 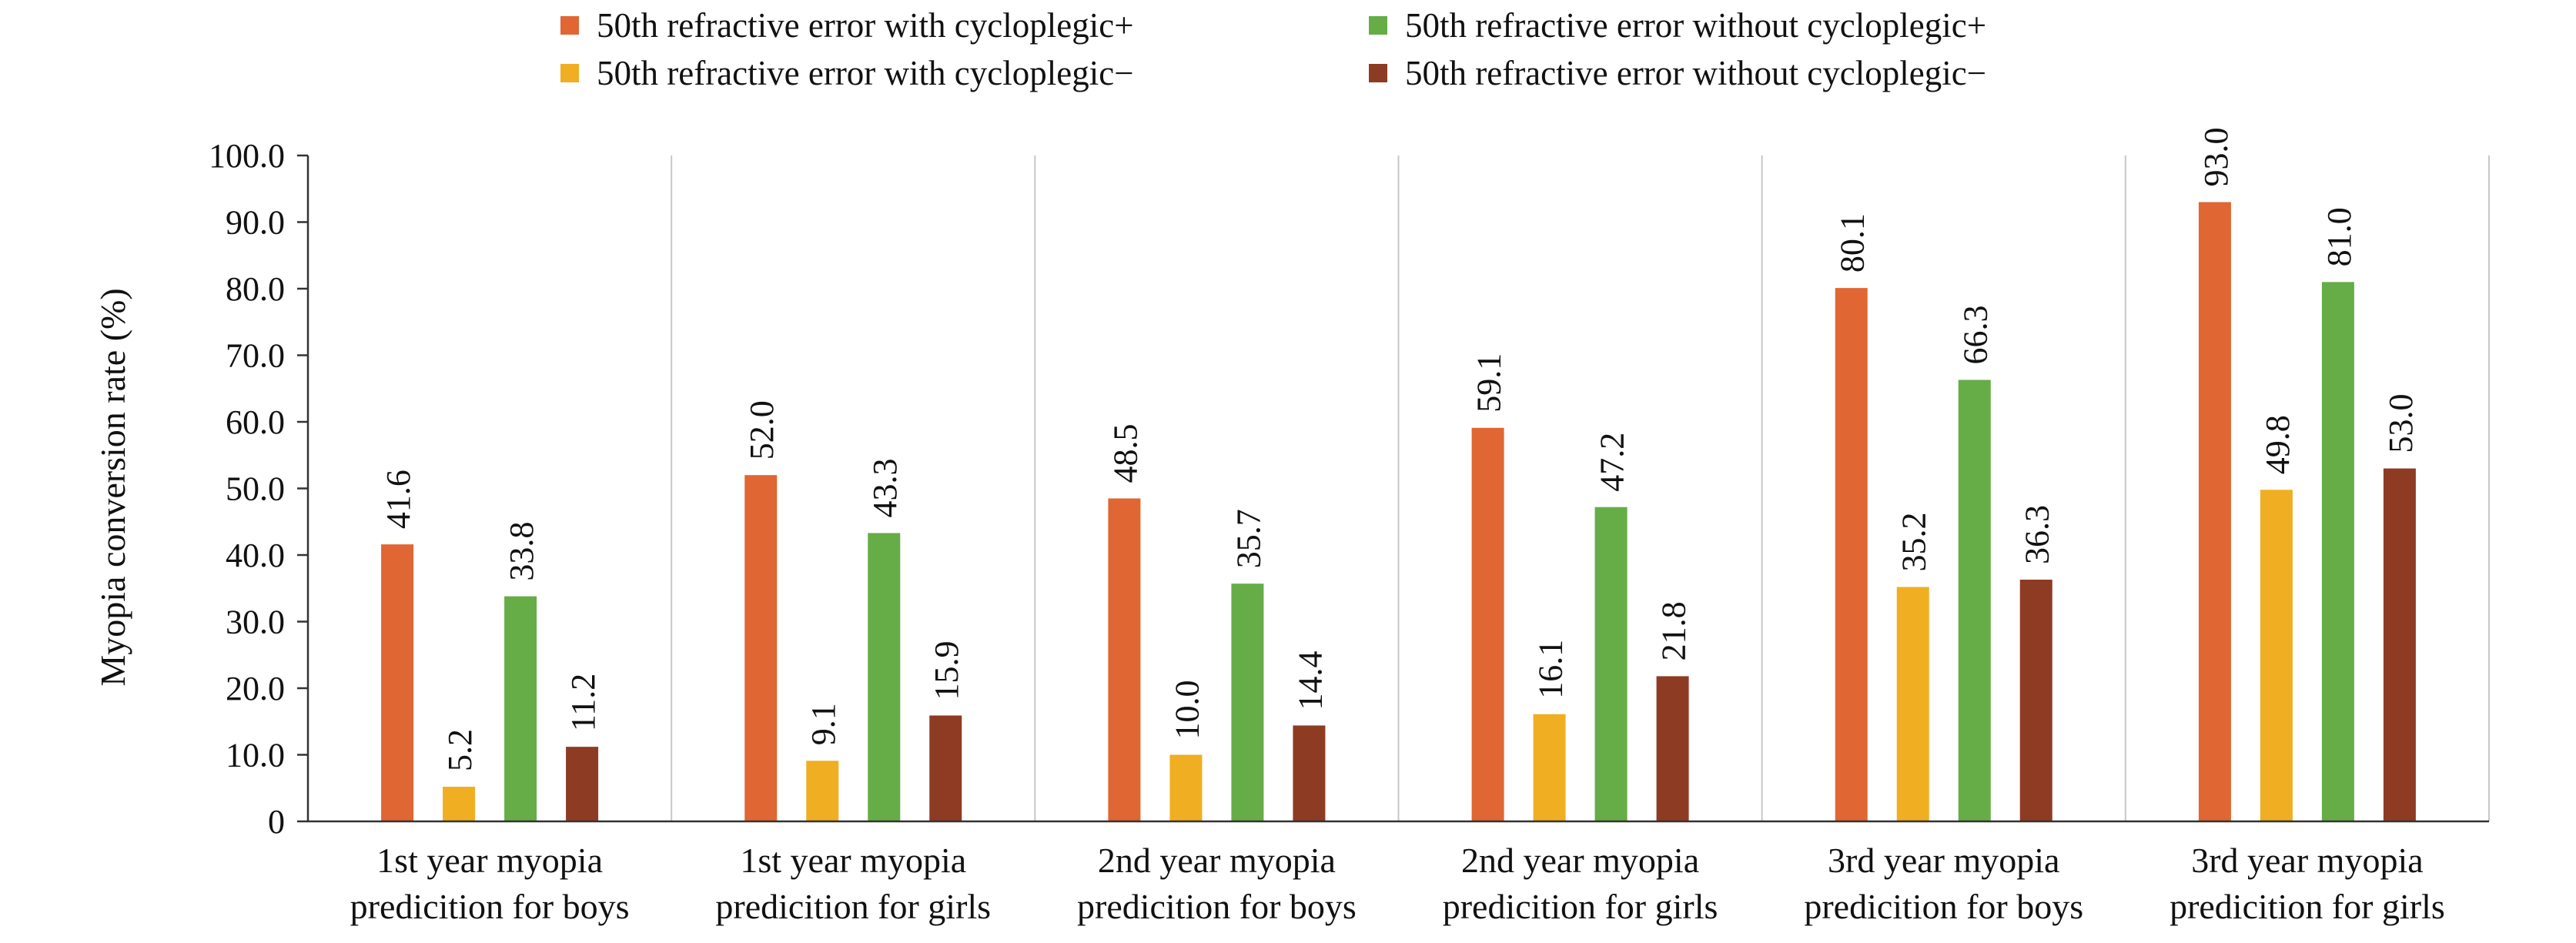 What do you see at coordinates (1551, 669) in the screenshot?
I see `data-label: 16.1` at bounding box center [1551, 669].